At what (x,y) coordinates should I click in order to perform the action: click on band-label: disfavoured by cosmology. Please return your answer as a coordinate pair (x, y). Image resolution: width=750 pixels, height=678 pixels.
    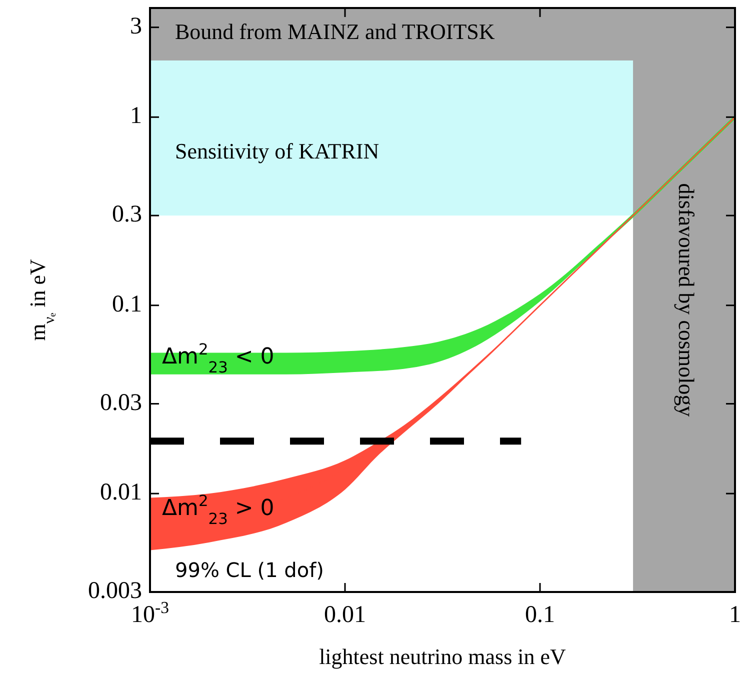
    Looking at the image, I should click on (686, 300).